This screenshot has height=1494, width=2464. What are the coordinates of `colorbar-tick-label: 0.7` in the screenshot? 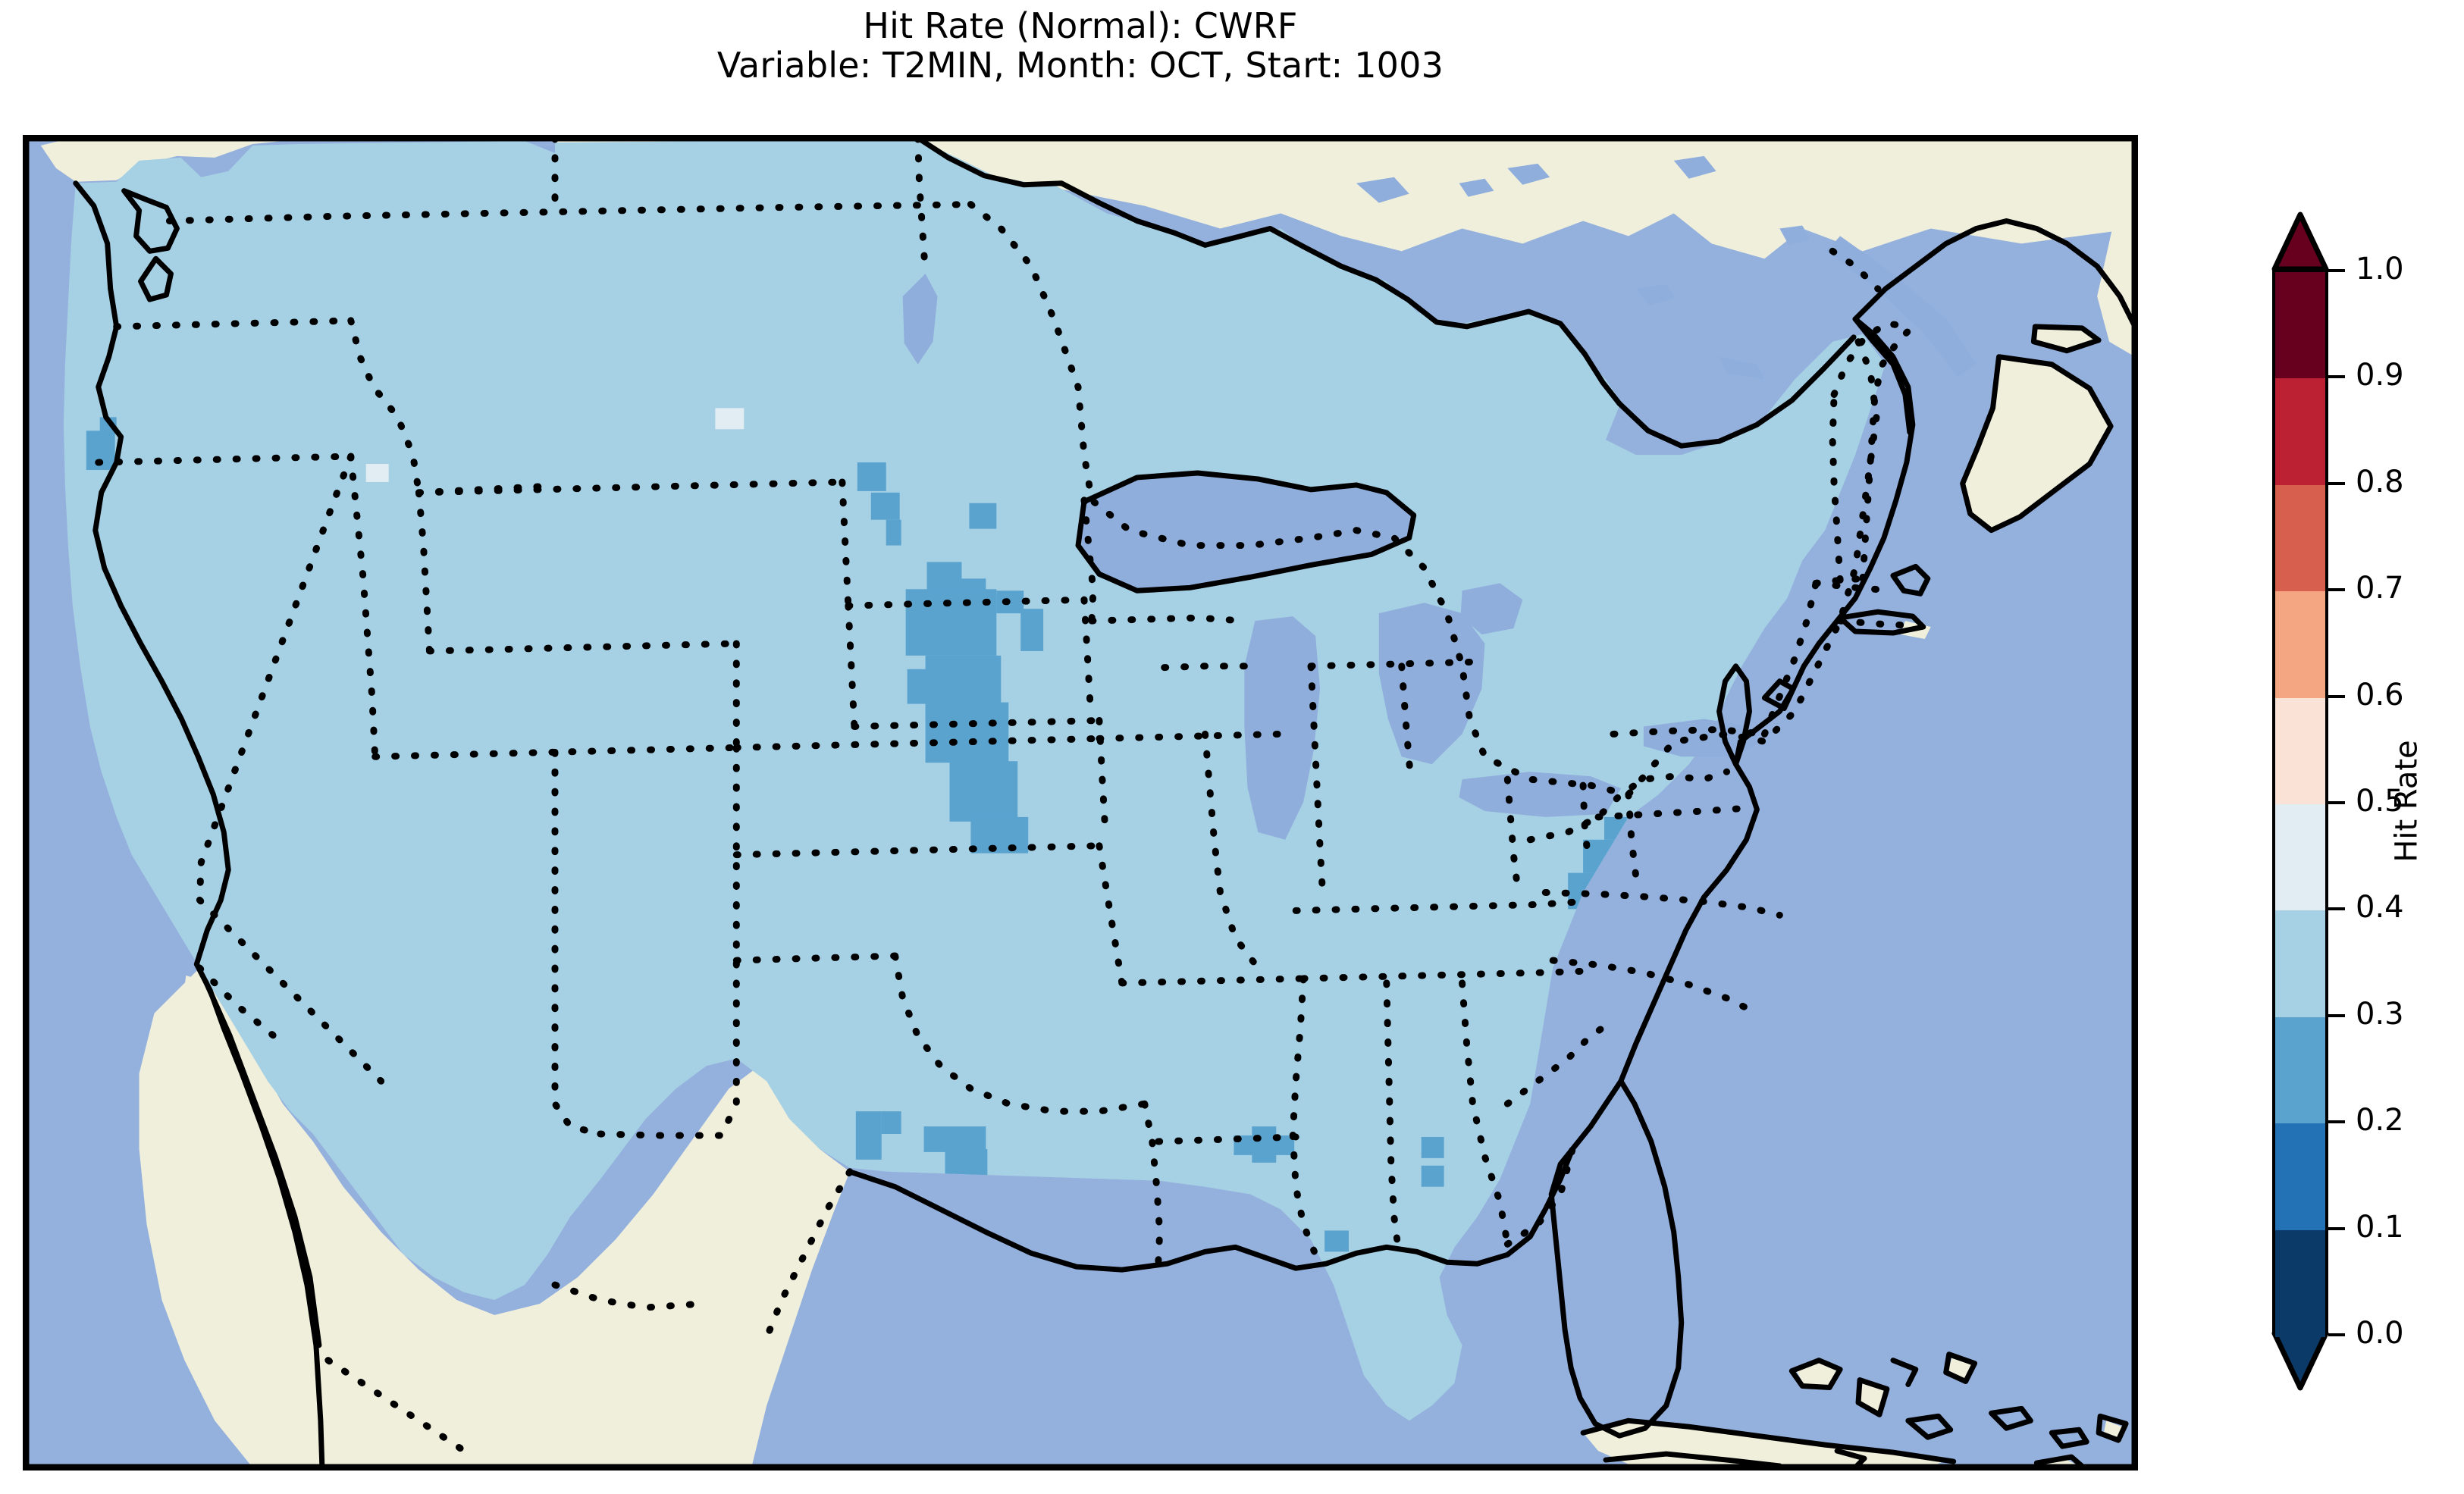 It's located at (2380, 588).